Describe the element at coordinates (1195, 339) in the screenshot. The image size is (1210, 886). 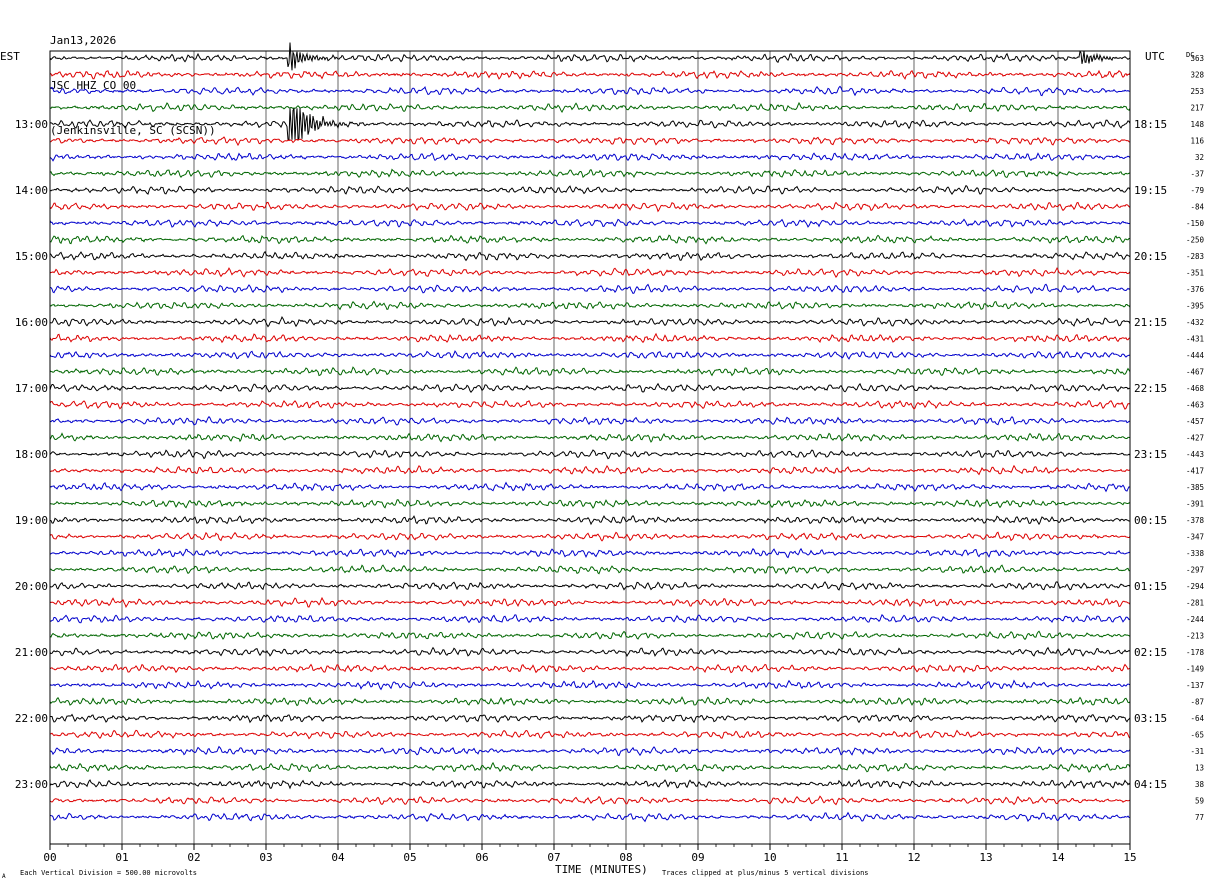
I see `dc-offset-label: -431` at that location.